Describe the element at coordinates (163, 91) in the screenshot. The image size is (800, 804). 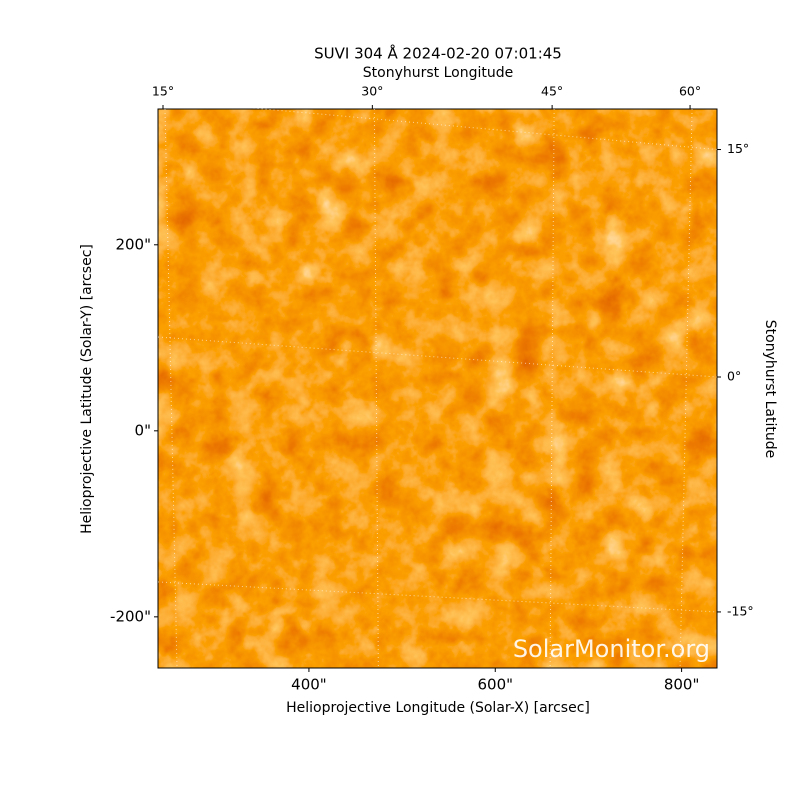
I see `x2-tick-label: 15°` at that location.